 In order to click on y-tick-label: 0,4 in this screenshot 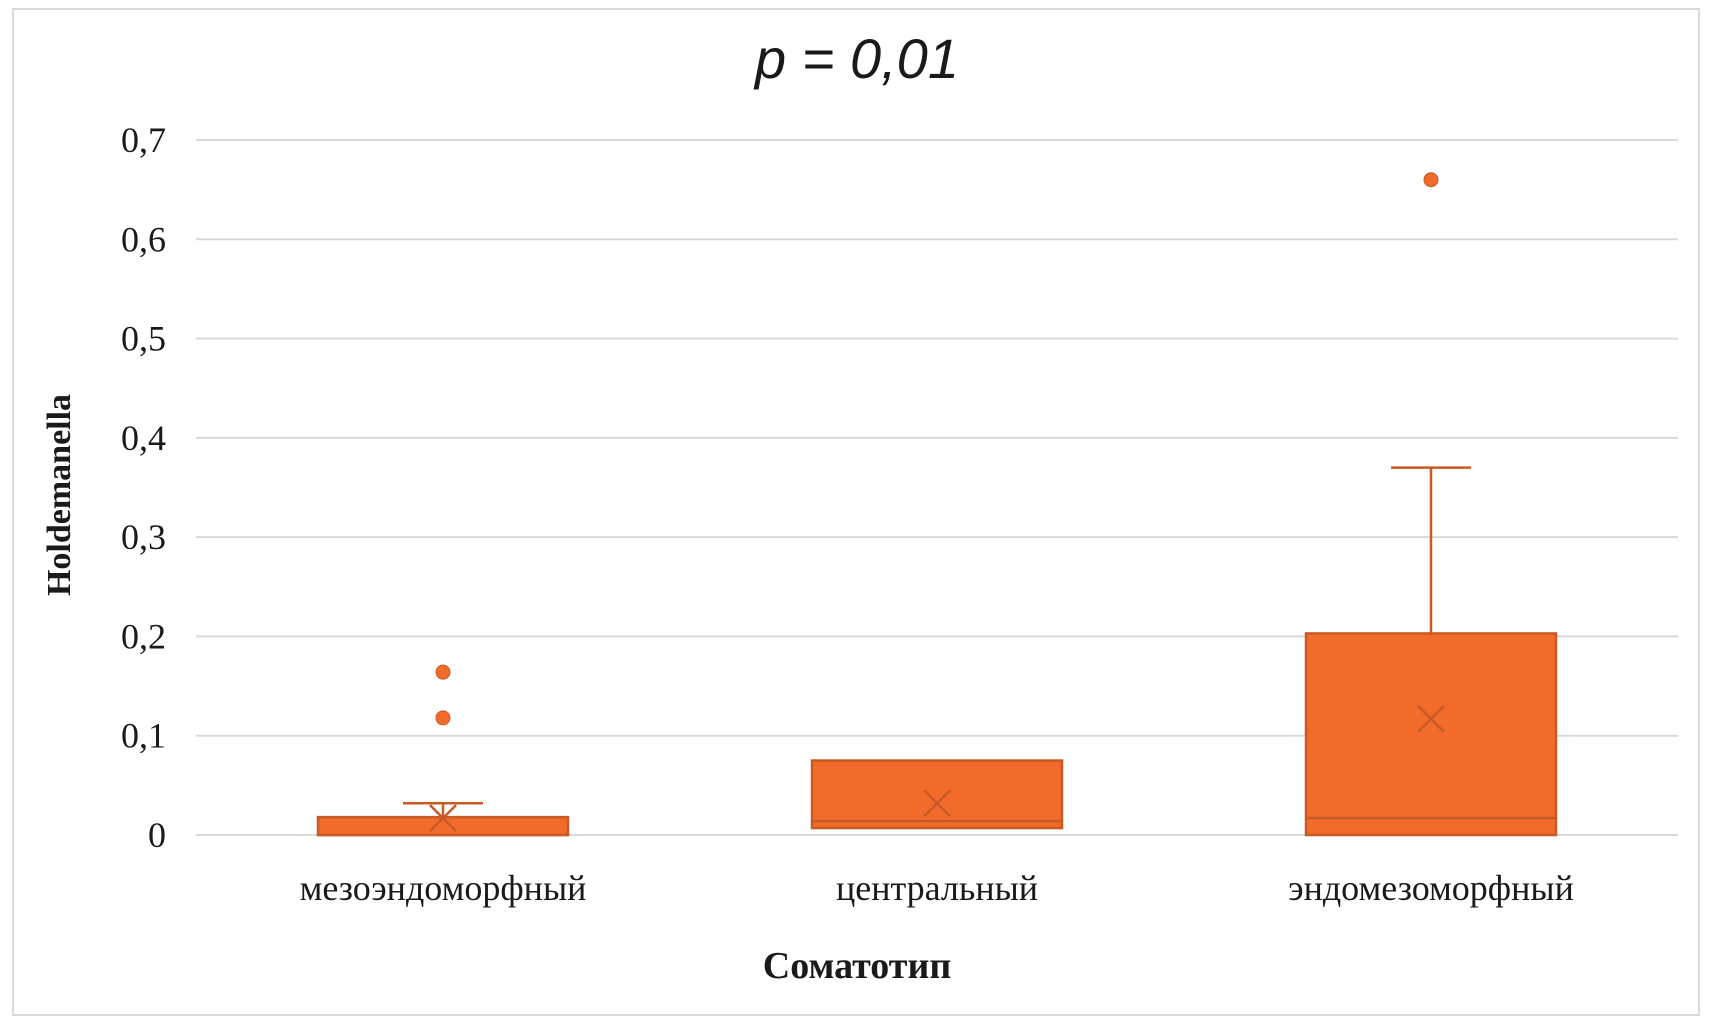, I will do `click(143, 438)`.